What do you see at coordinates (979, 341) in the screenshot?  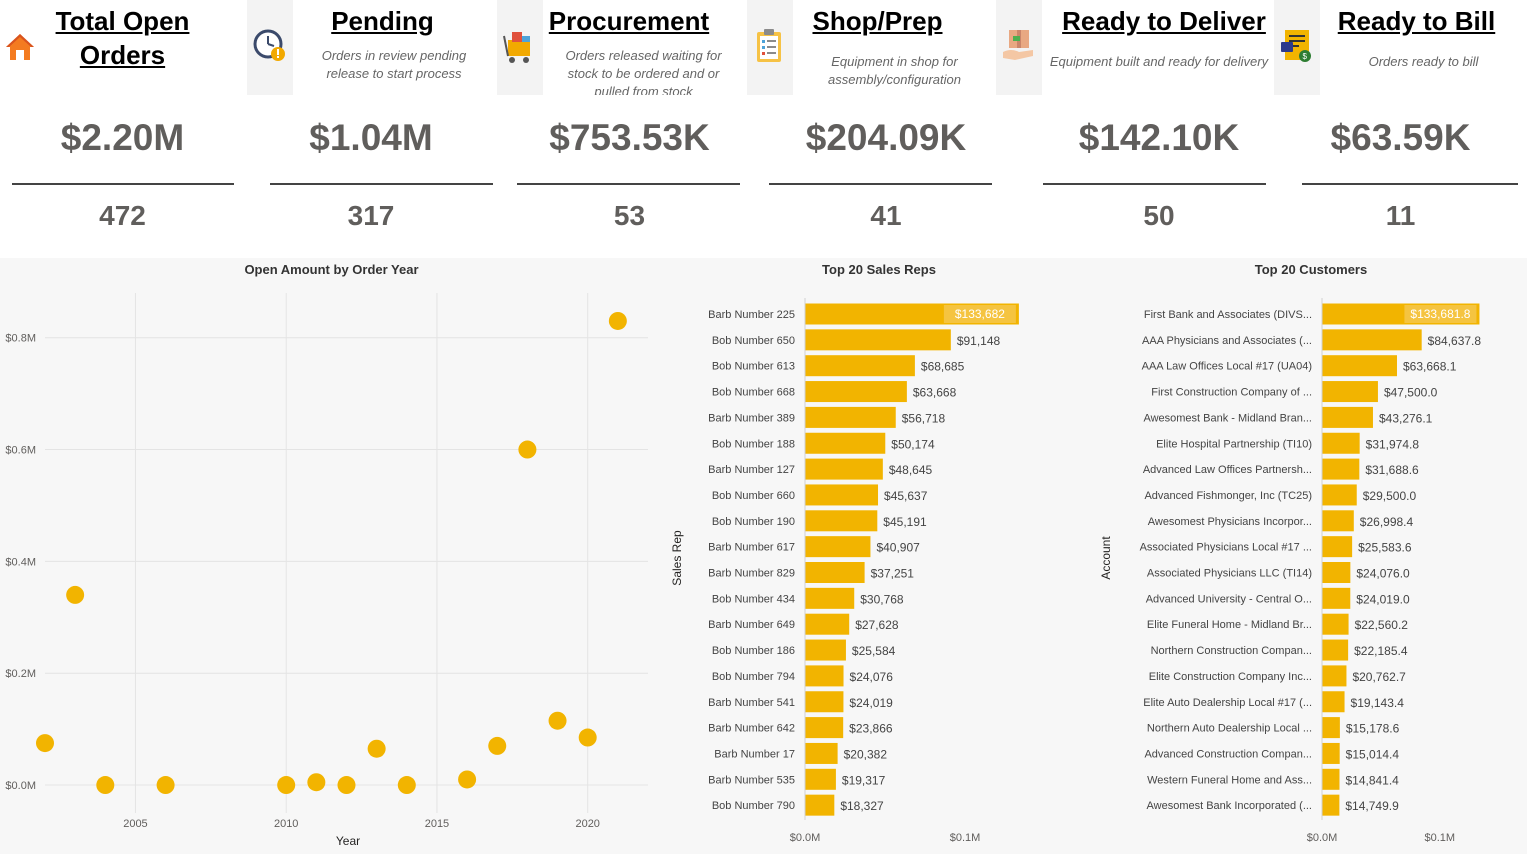 I see `data-label: $91,148` at bounding box center [979, 341].